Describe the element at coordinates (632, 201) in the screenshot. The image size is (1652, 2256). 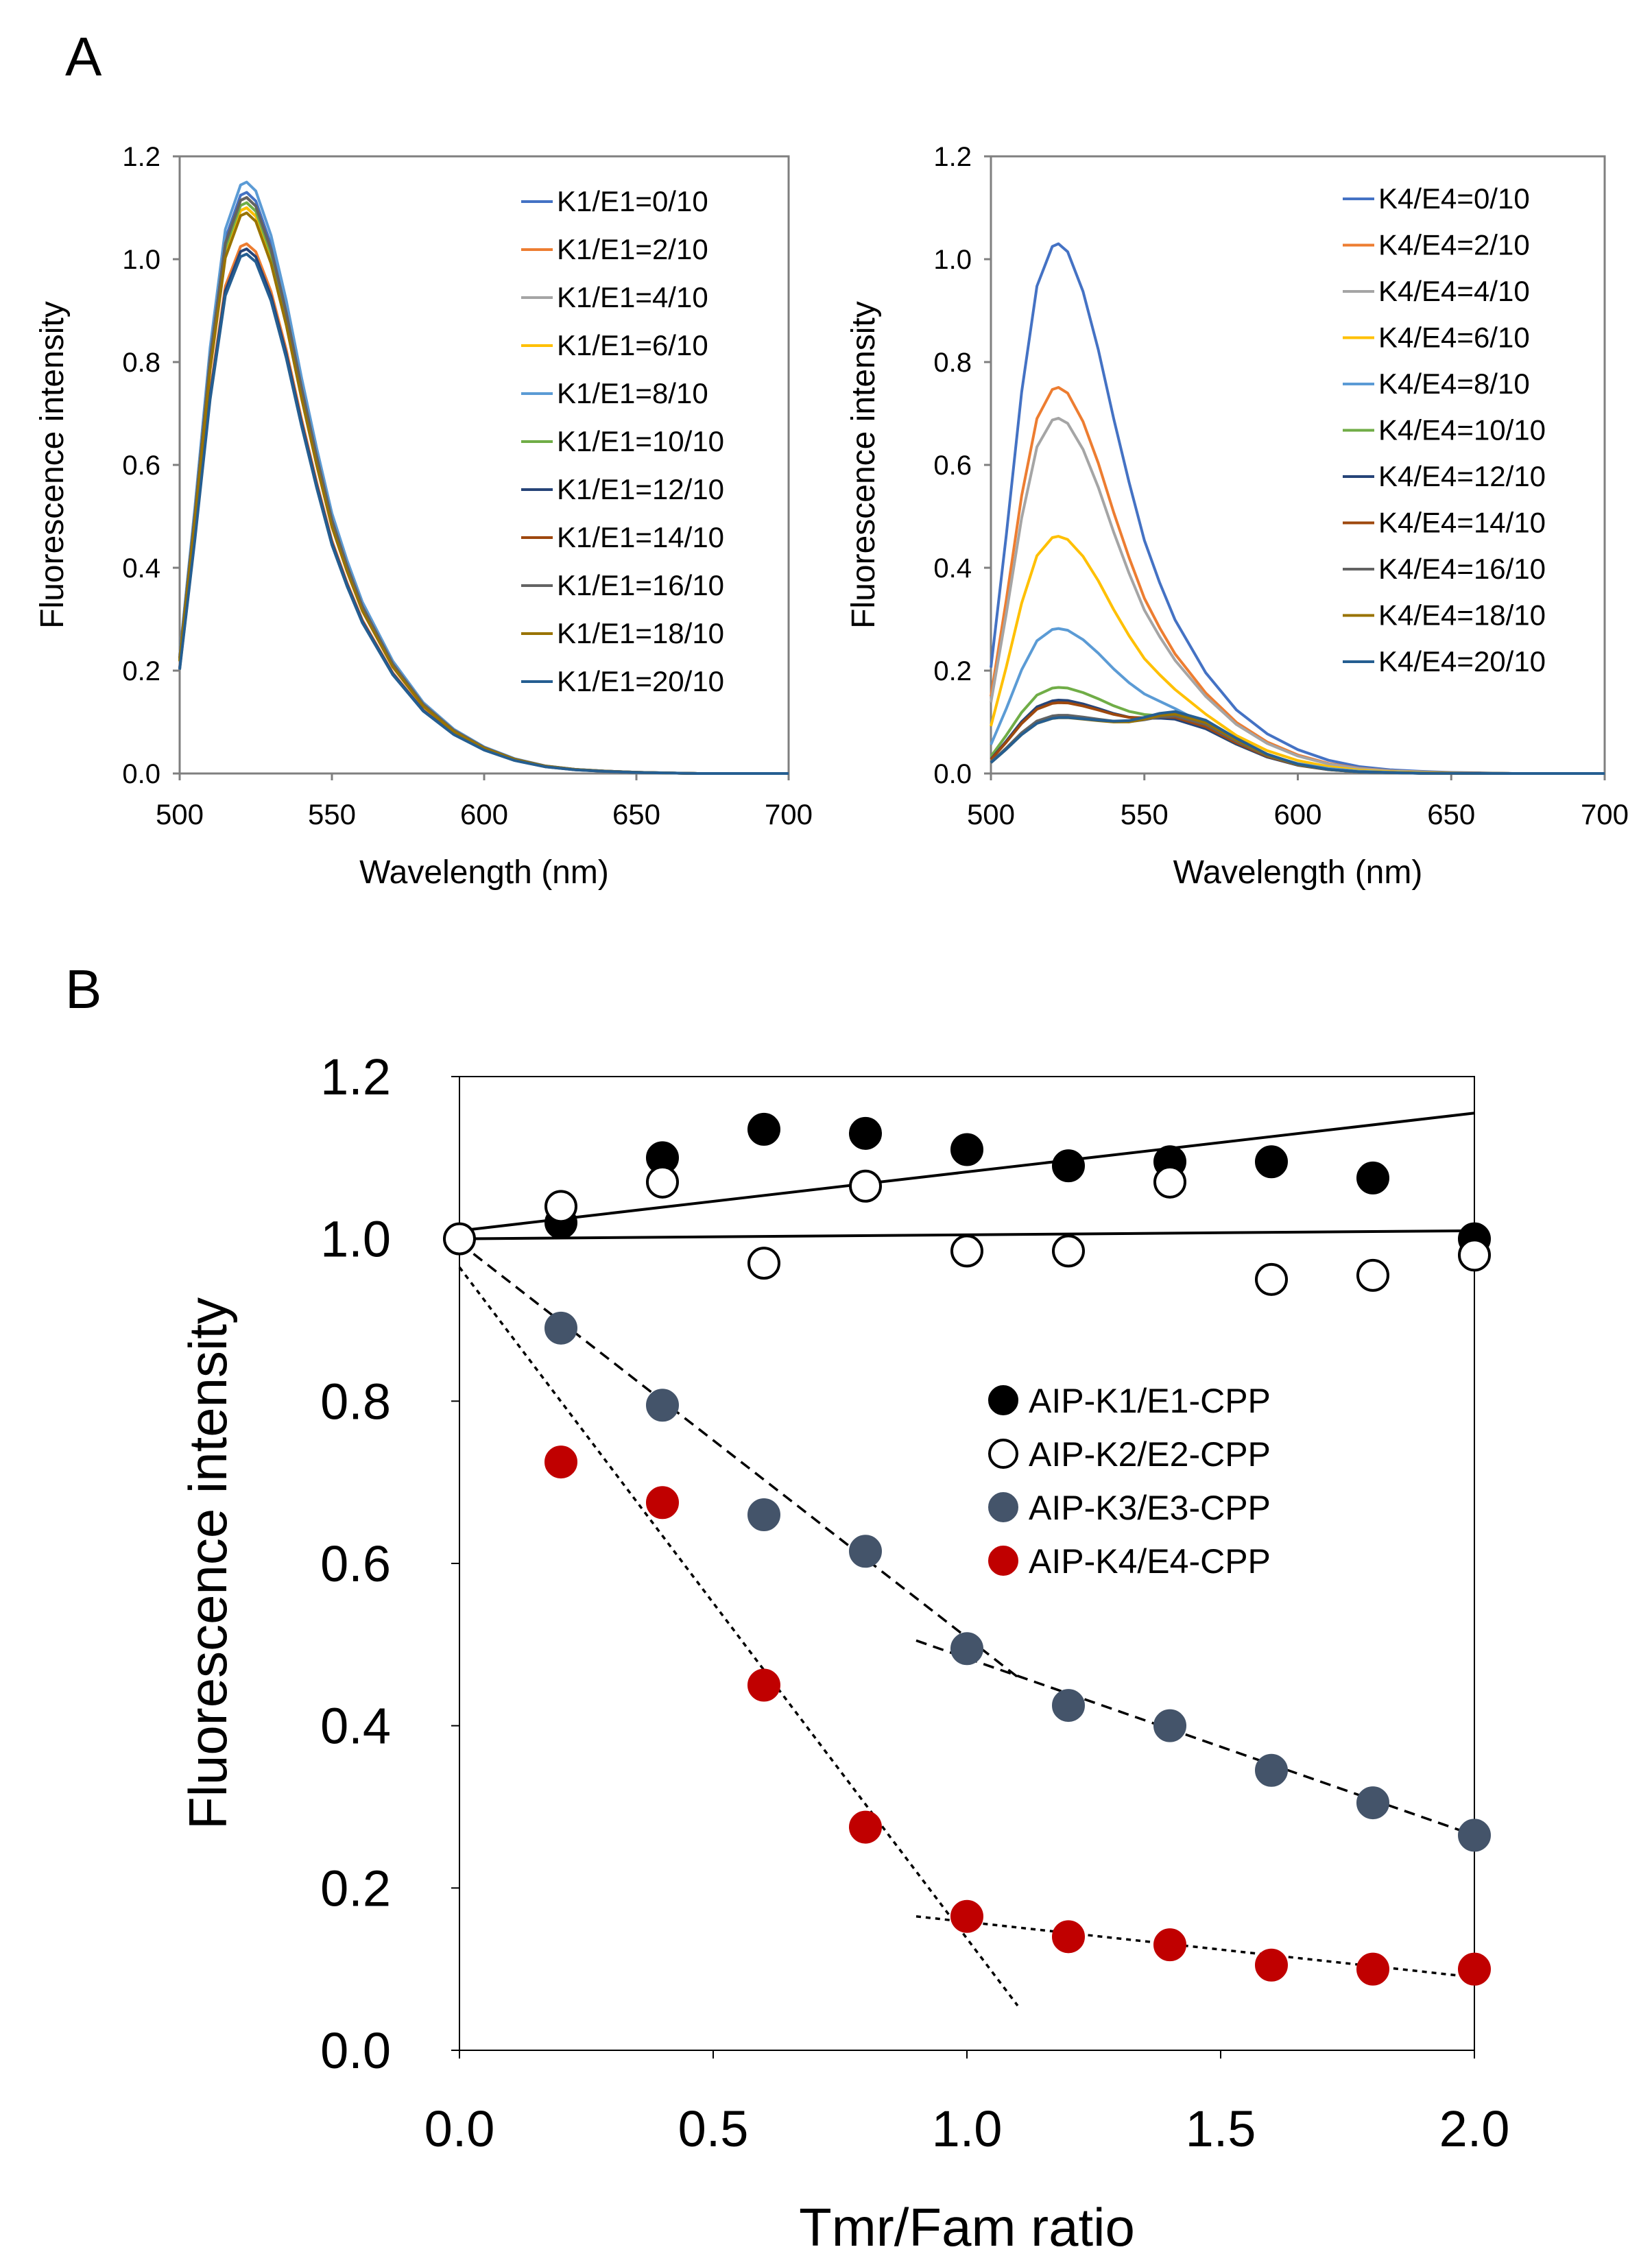
I see `legend-entry: K1/E1=0/10` at that location.